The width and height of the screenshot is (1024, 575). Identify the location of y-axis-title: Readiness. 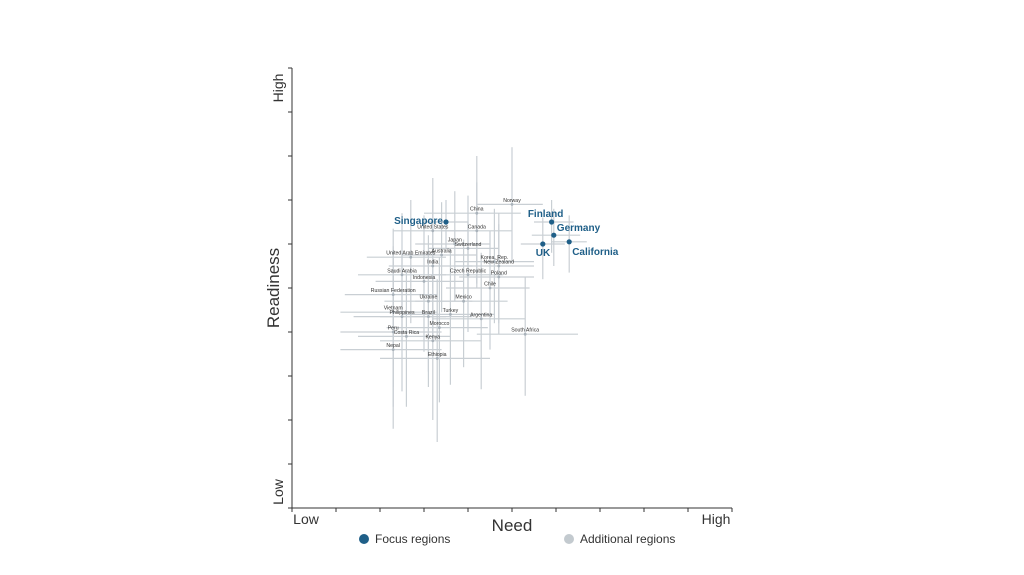
(273, 288).